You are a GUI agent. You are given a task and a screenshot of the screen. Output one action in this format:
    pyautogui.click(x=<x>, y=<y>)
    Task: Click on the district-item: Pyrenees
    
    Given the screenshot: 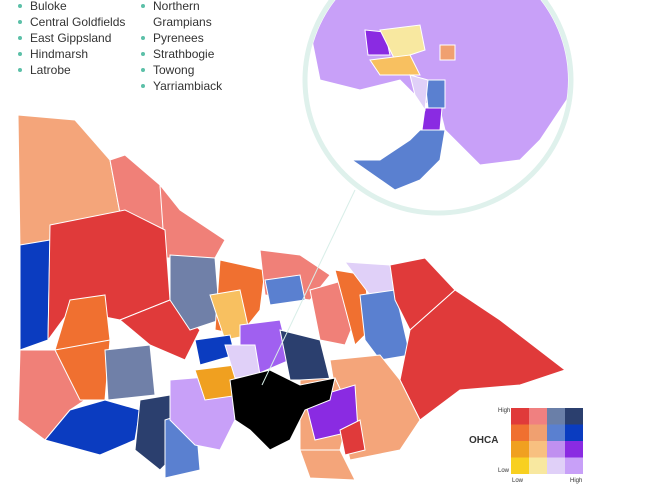 What is the action you would take?
    pyautogui.click(x=184, y=38)
    